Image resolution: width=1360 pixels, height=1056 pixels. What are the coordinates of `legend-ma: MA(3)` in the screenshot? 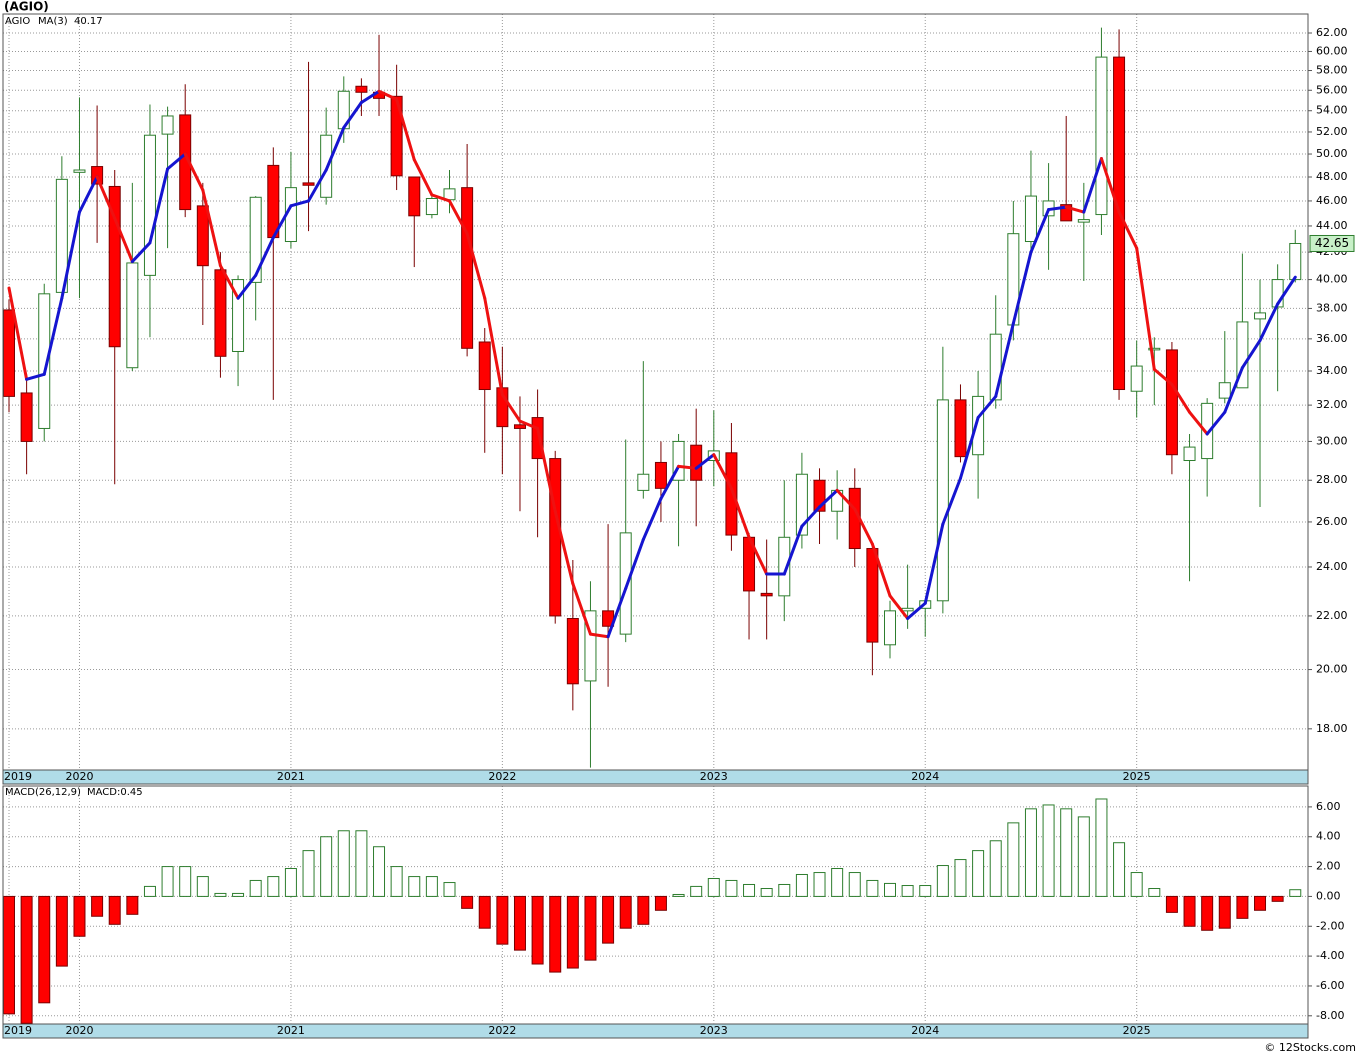 It's located at (53, 21).